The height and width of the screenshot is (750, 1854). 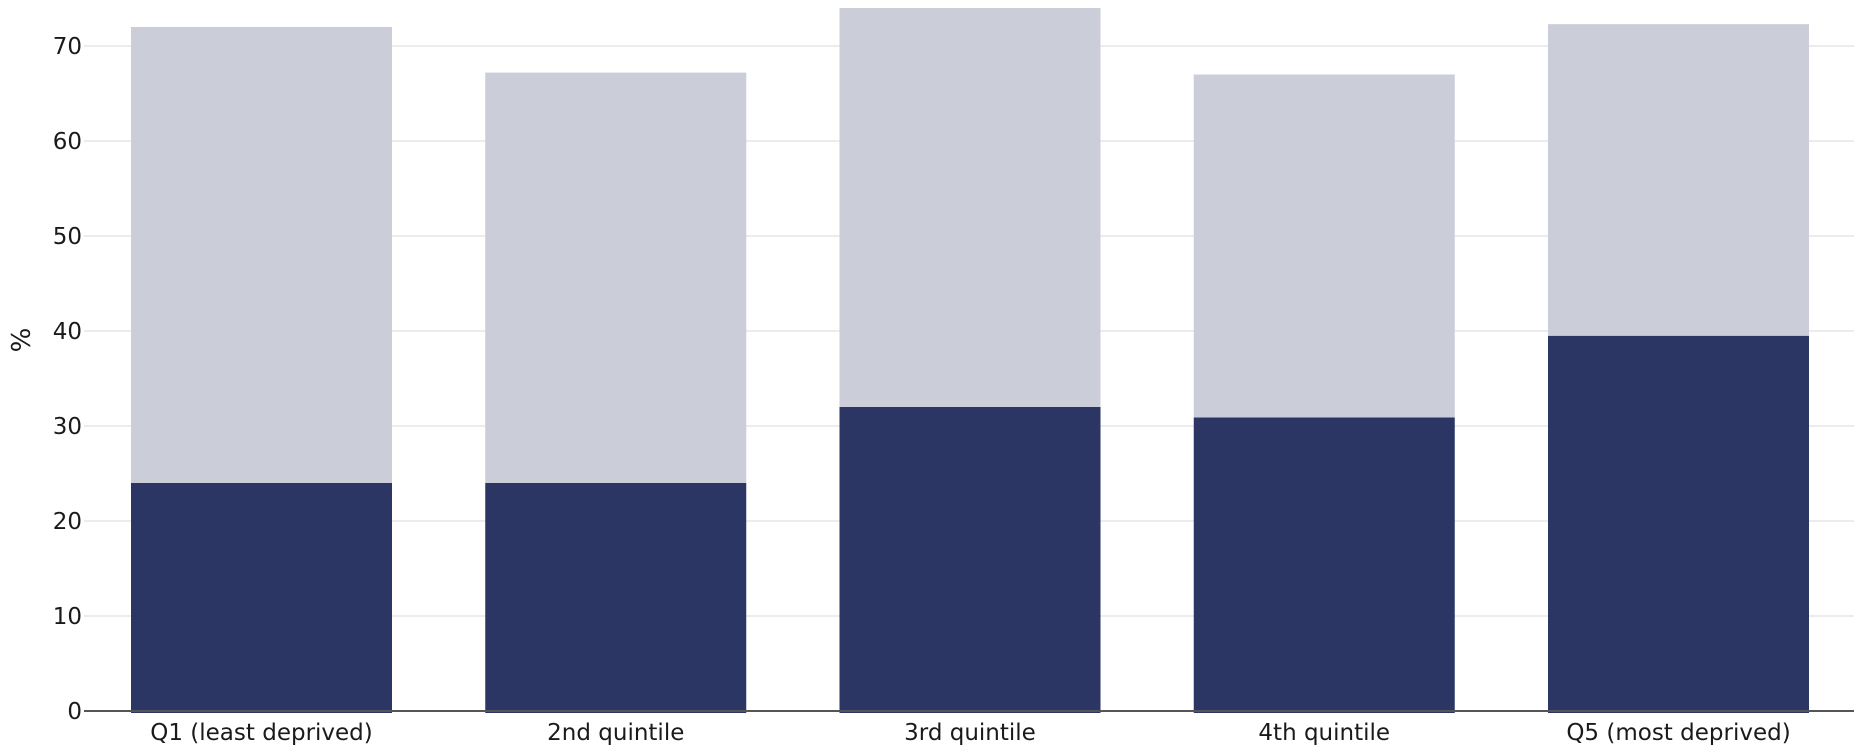 What do you see at coordinates (615, 733) in the screenshot?
I see `x-tick-label: 2nd quintile` at bounding box center [615, 733].